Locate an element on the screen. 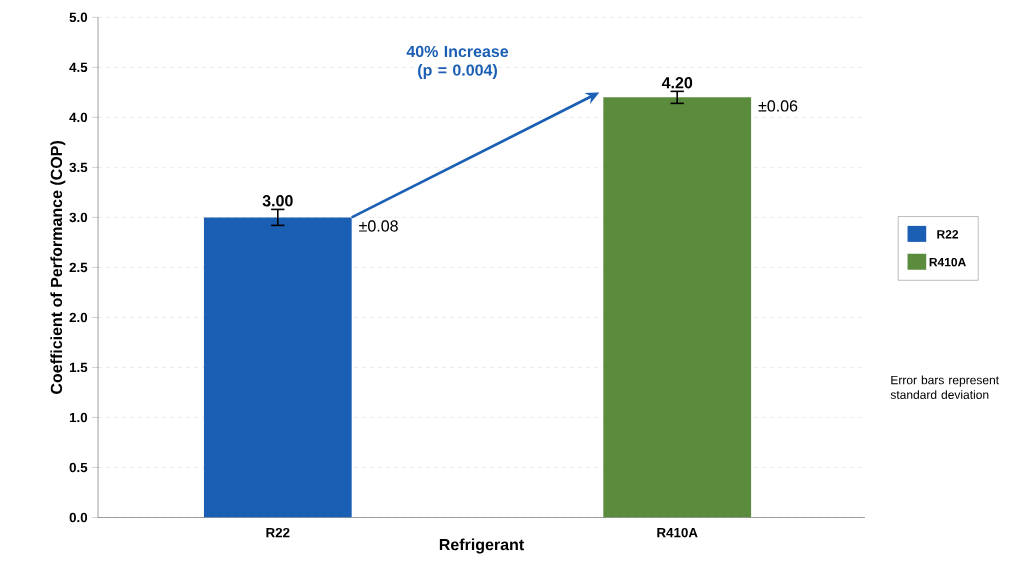  y-tick-label: 0.0 is located at coordinates (78, 518).